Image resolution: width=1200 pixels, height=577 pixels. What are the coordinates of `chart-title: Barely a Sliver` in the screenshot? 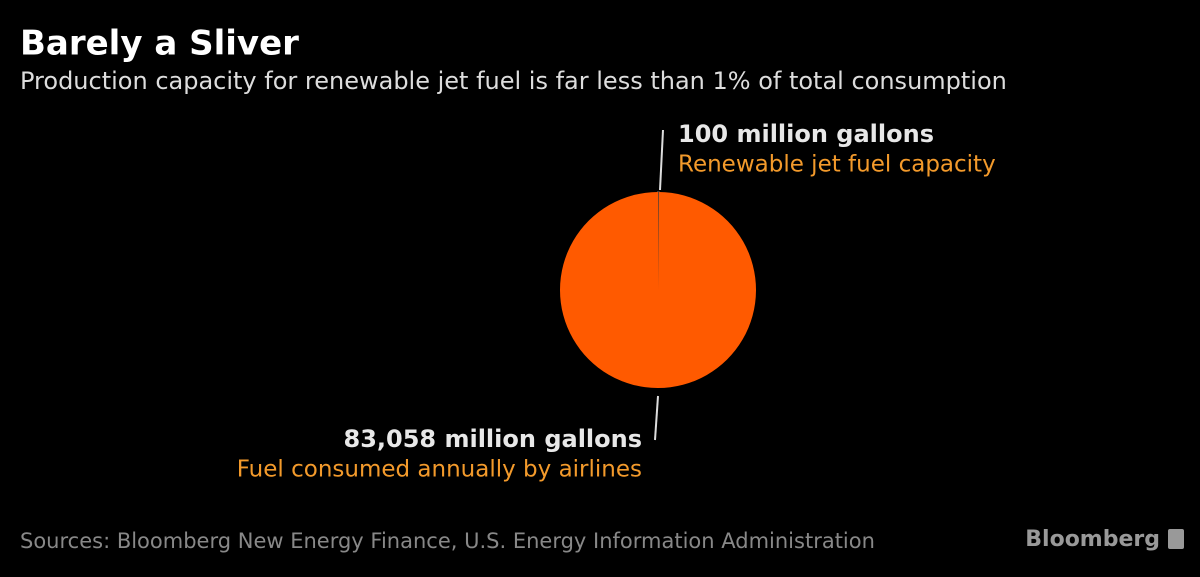 It's located at (159, 44).